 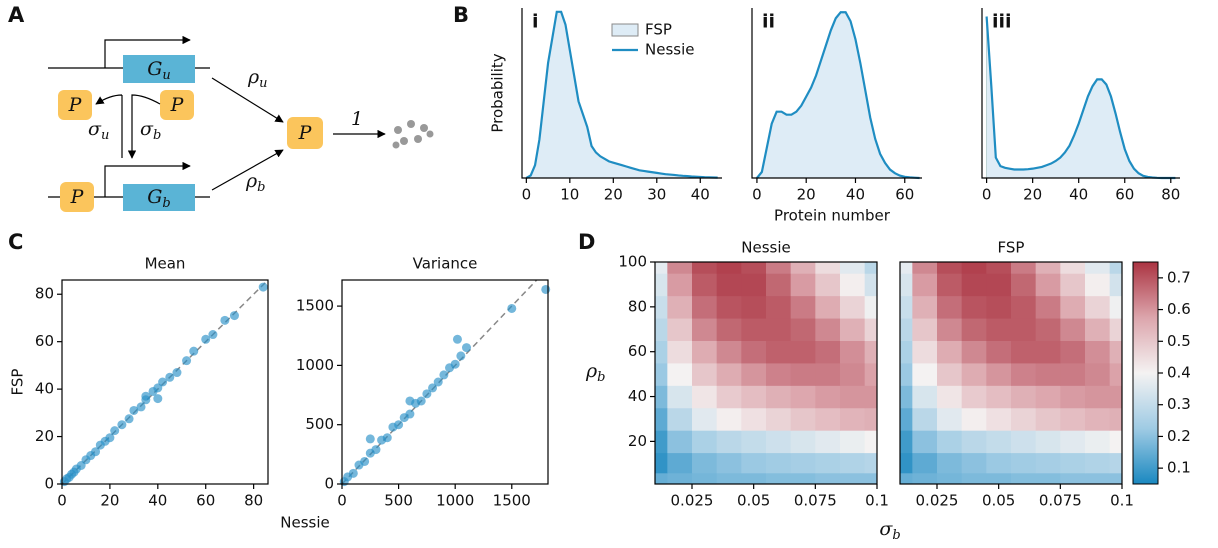 What do you see at coordinates (637, 351) in the screenshot?
I see `y-tick-label: 60` at bounding box center [637, 351].